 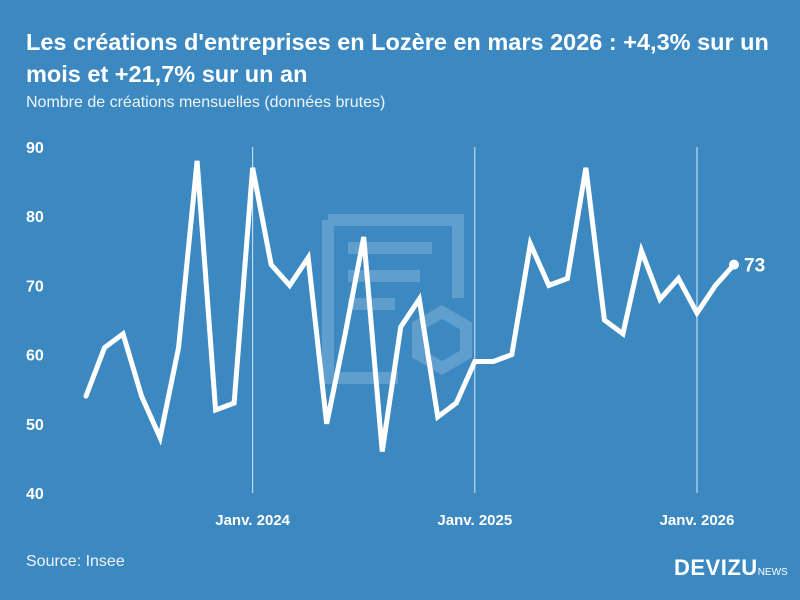 What do you see at coordinates (35, 356) in the screenshot?
I see `y-tick-label: 60` at bounding box center [35, 356].